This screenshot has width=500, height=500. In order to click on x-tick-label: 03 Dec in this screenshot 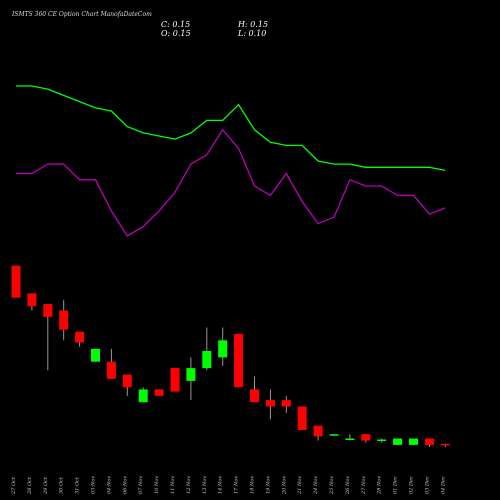, I will do `click(427, 485)`.